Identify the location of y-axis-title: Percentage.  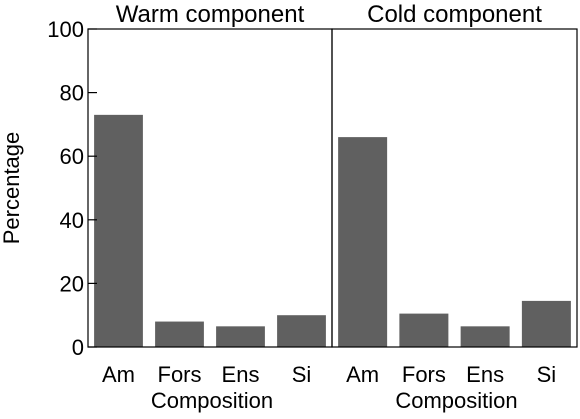
(12, 188).